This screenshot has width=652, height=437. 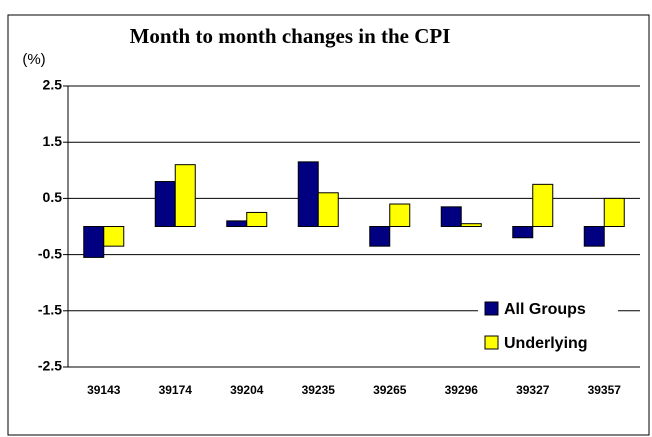 I want to click on y-tick-label: -0.5, so click(x=50, y=253).